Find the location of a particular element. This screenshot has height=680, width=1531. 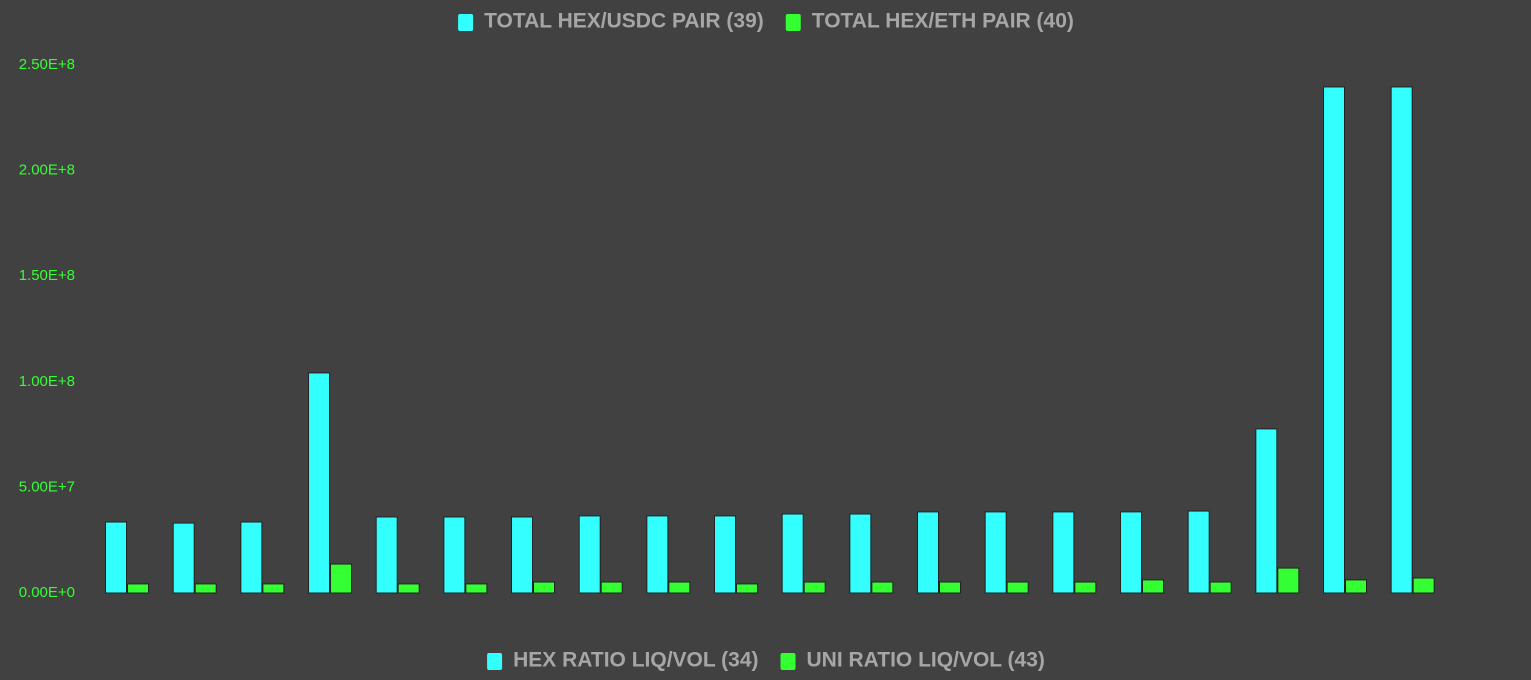

y-tick-label: 1.00E+8 is located at coordinates (47, 381).